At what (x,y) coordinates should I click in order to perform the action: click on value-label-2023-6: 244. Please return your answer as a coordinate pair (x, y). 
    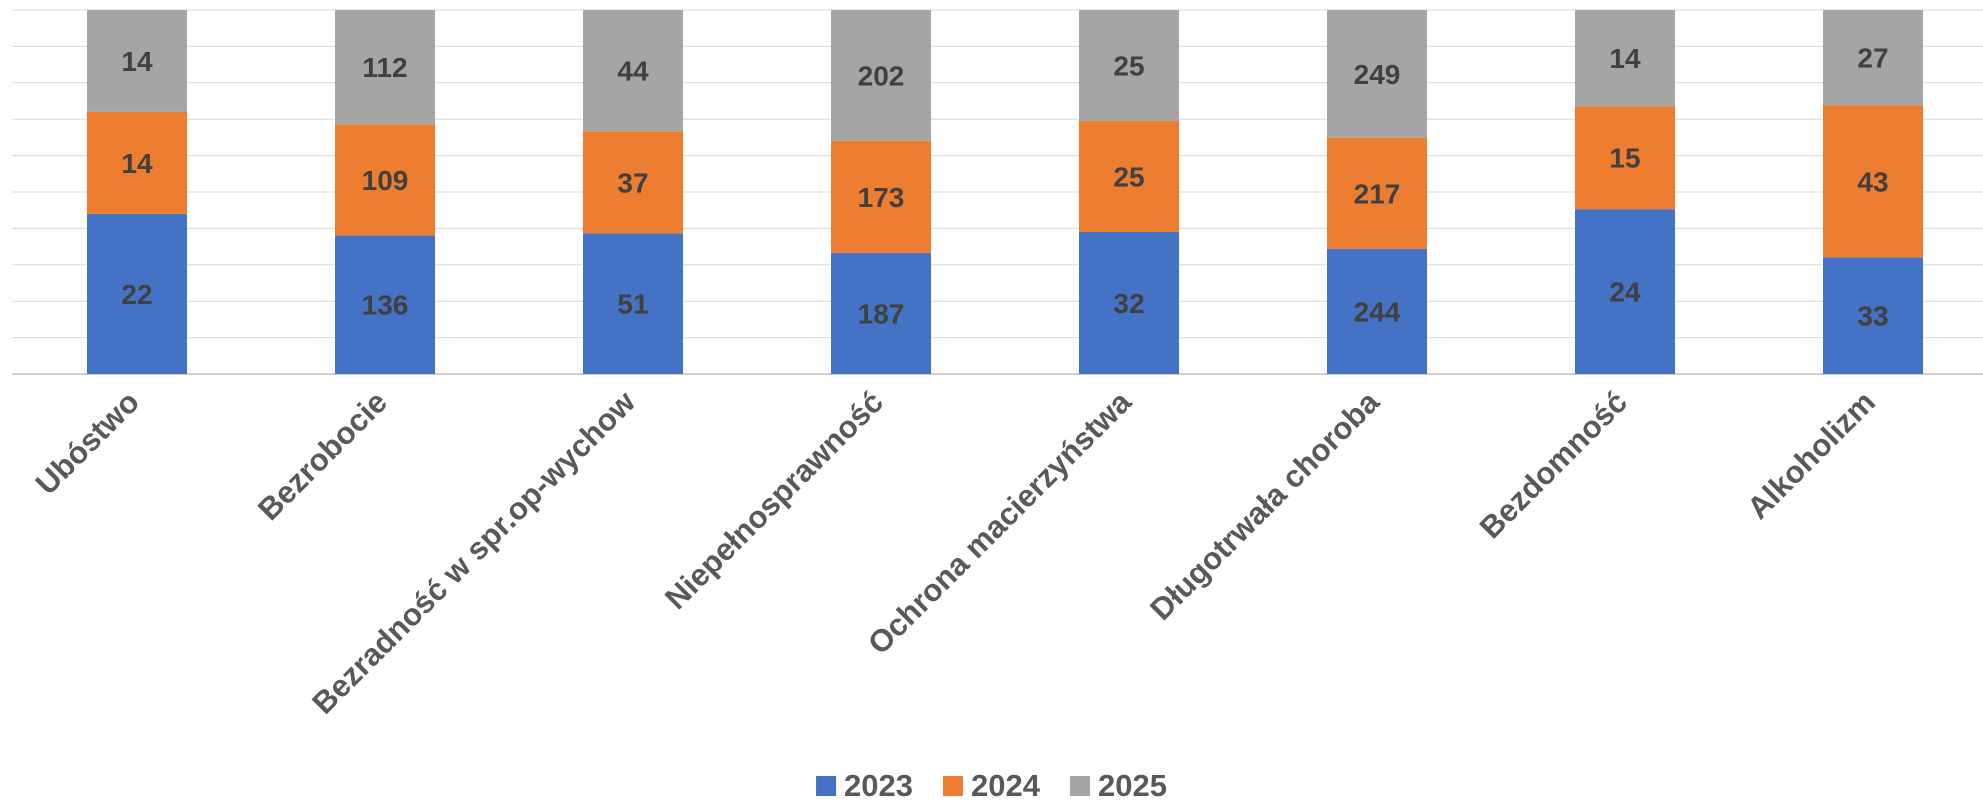
    Looking at the image, I should click on (1377, 311).